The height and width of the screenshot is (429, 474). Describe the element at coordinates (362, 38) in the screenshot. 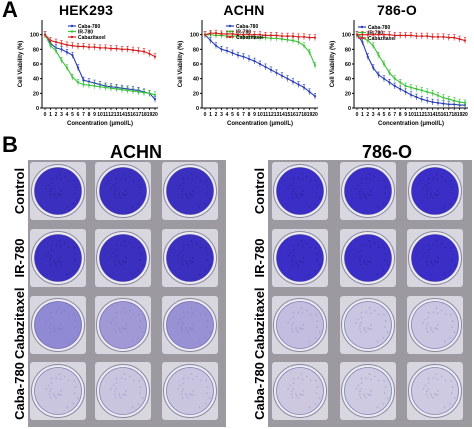

I see `legend-marker` at that location.